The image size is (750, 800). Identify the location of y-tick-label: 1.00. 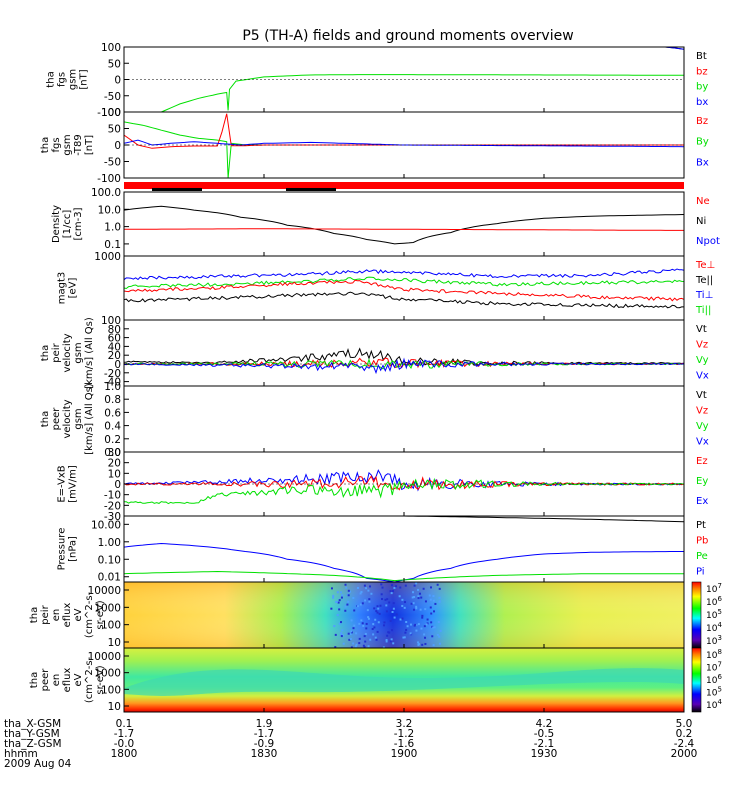
(109, 543).